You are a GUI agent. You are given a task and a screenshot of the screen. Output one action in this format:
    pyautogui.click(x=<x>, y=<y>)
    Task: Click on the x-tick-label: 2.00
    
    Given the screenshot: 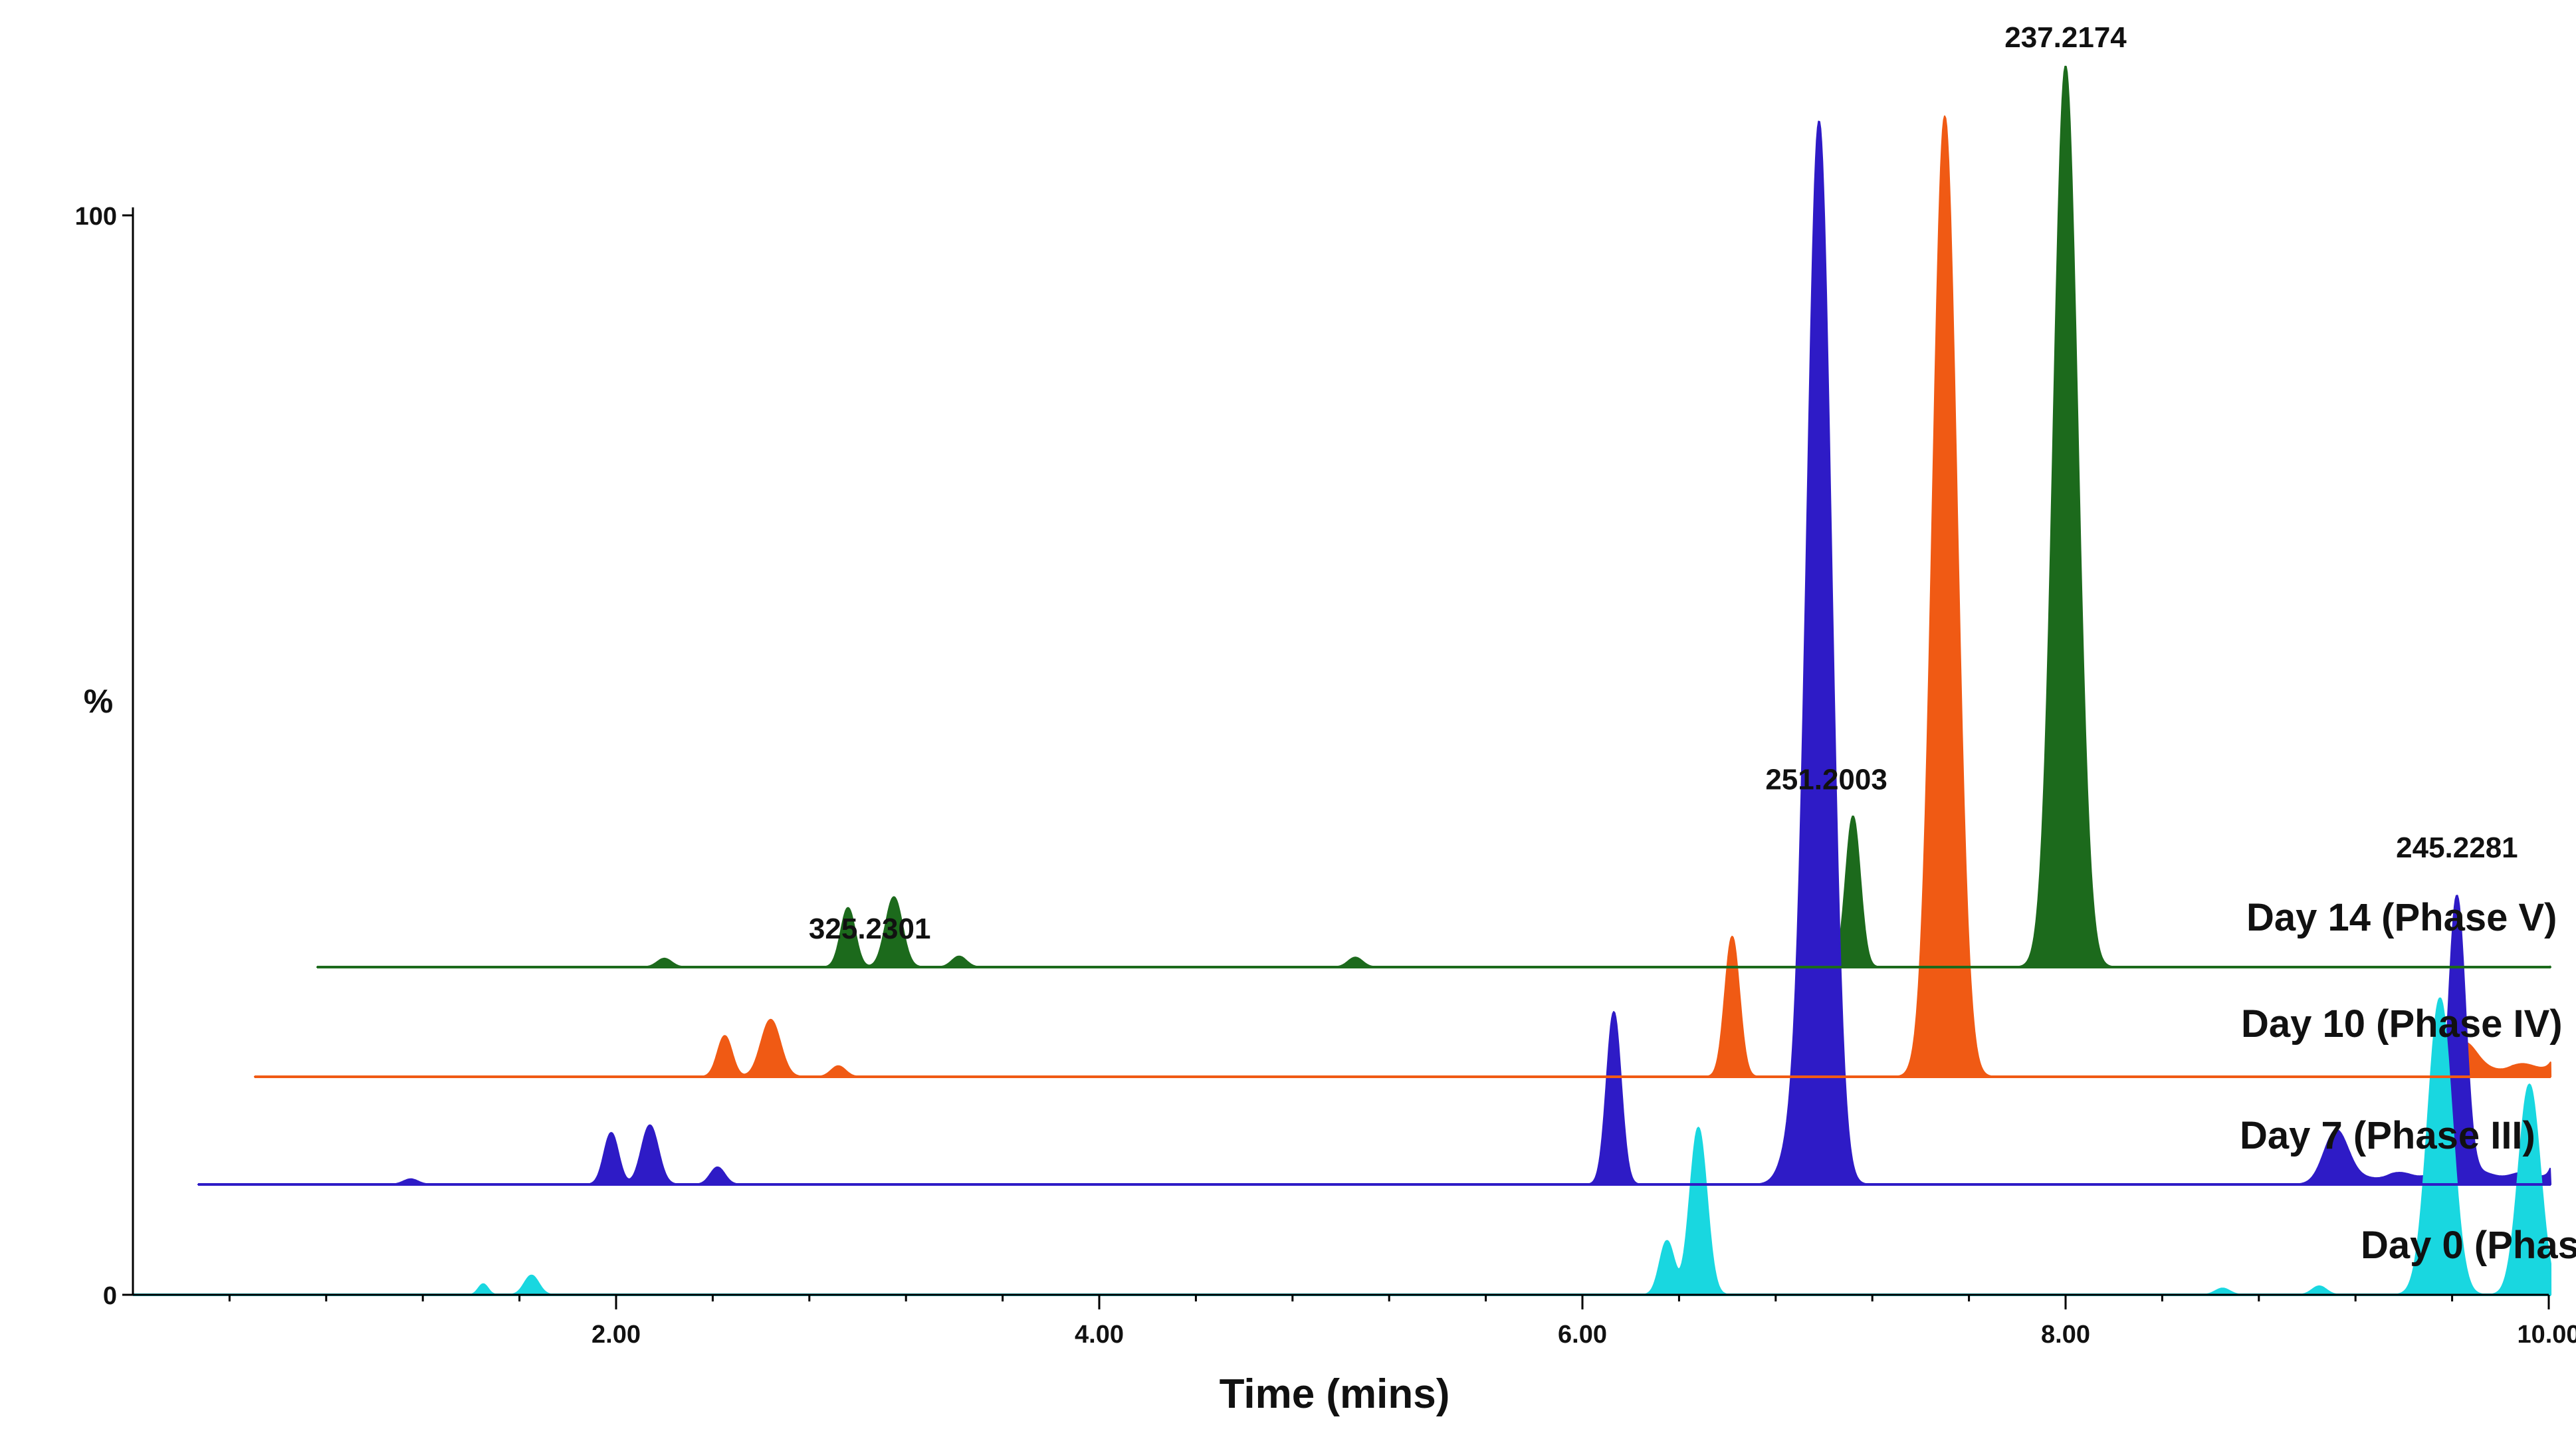 What is the action you would take?
    pyautogui.click(x=616, y=1335)
    